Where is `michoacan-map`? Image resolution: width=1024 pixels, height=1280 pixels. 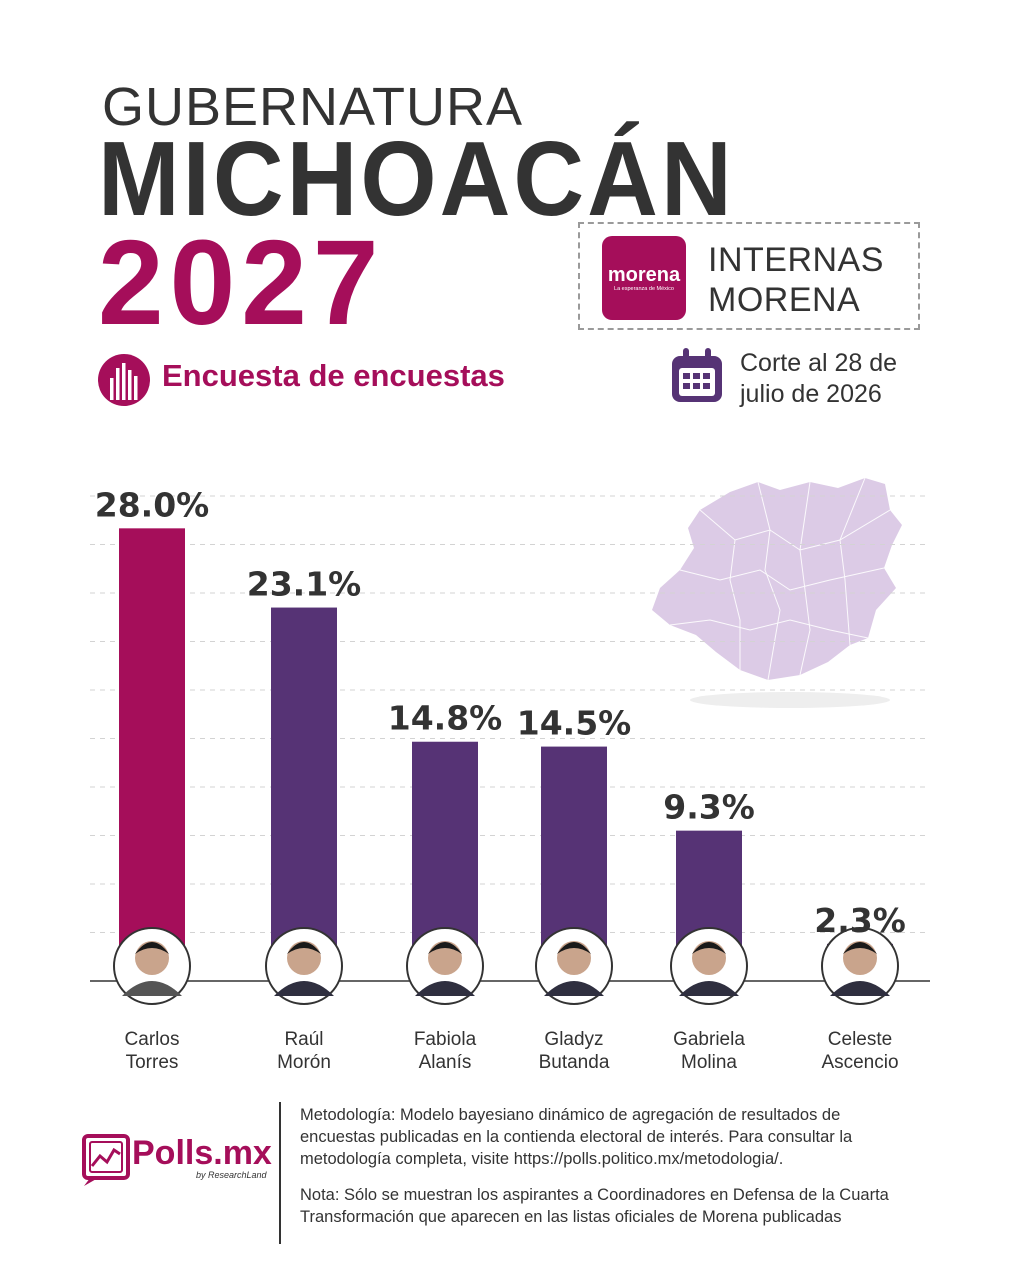 michoacan-map is located at coordinates (777, 592).